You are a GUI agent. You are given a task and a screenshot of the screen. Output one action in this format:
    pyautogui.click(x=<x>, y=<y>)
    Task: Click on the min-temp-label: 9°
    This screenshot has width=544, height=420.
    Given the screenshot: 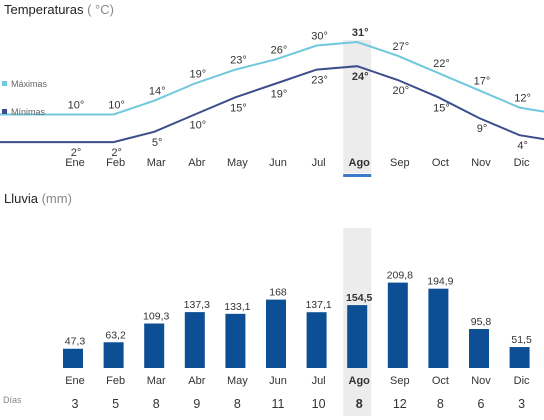 What is the action you would take?
    pyautogui.click(x=482, y=129)
    